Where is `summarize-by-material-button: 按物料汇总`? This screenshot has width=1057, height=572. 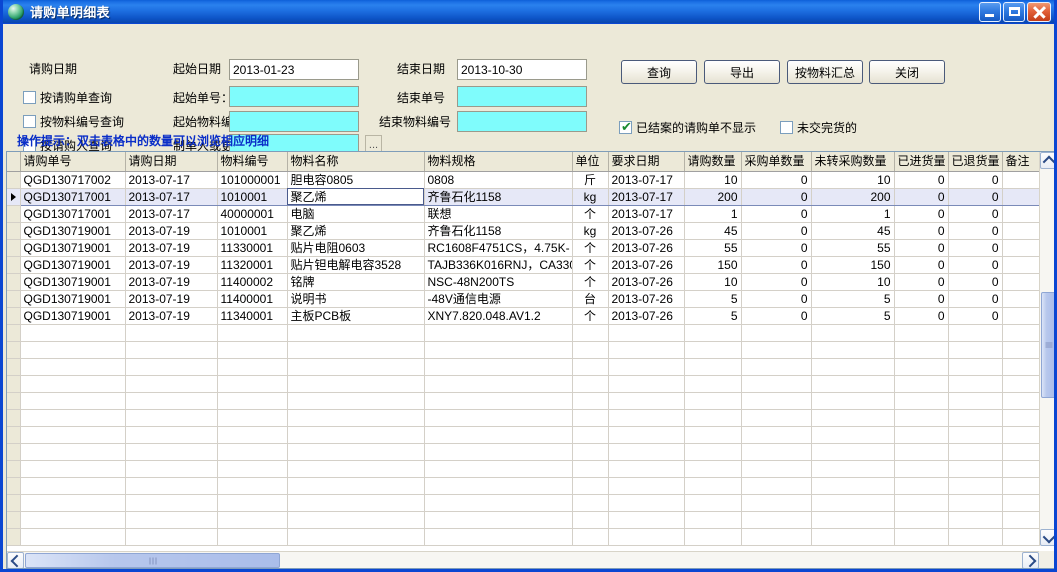
summarize-by-material-button: 按物料汇总 is located at coordinates (825, 72).